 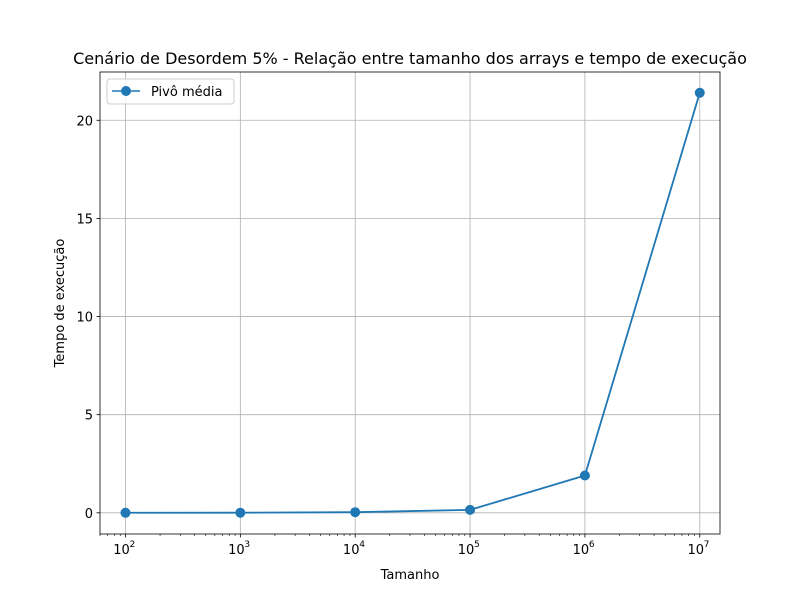 I want to click on x-tick-exponent: 3, so click(x=247, y=545).